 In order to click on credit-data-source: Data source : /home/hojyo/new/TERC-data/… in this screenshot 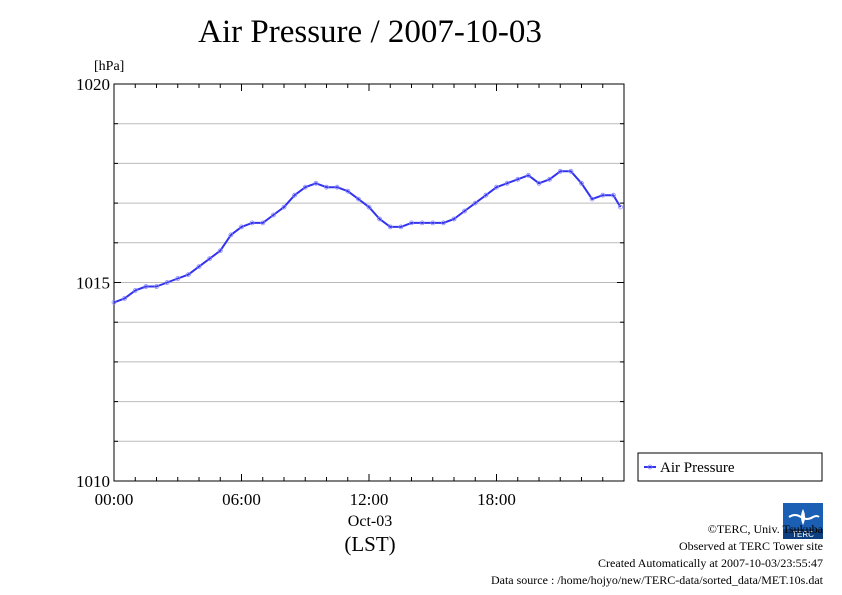, I will do `click(656, 580)`.